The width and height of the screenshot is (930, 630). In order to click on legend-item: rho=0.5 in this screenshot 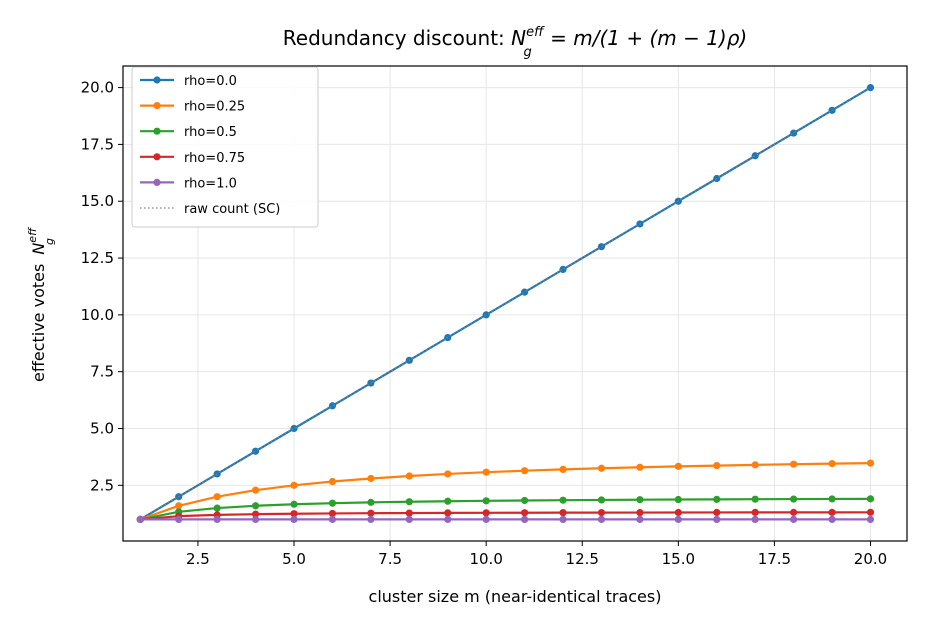, I will do `click(188, 132)`.